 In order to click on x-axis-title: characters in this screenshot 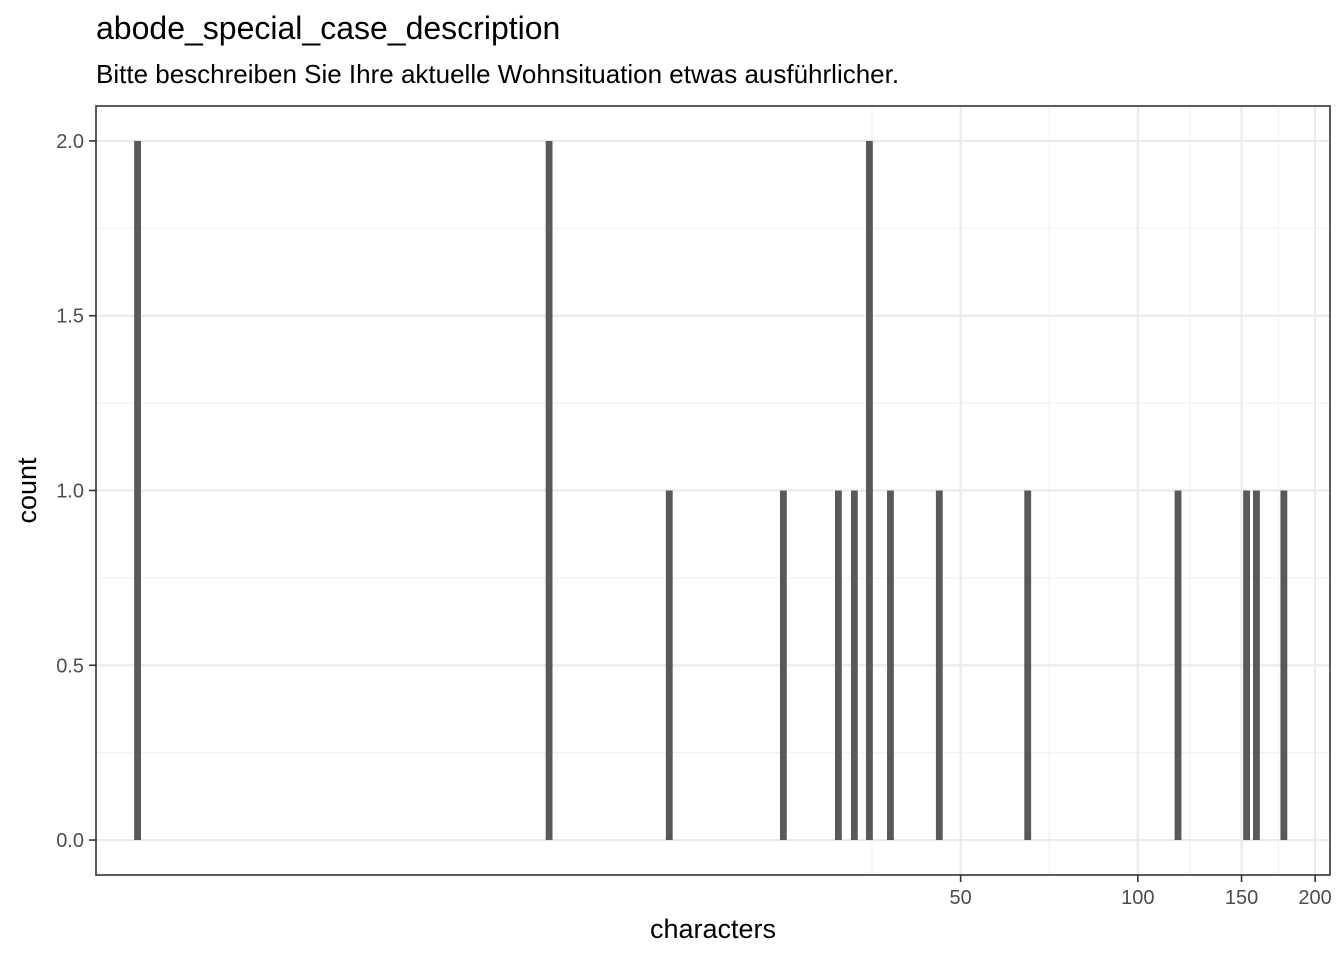, I will do `click(713, 929)`.